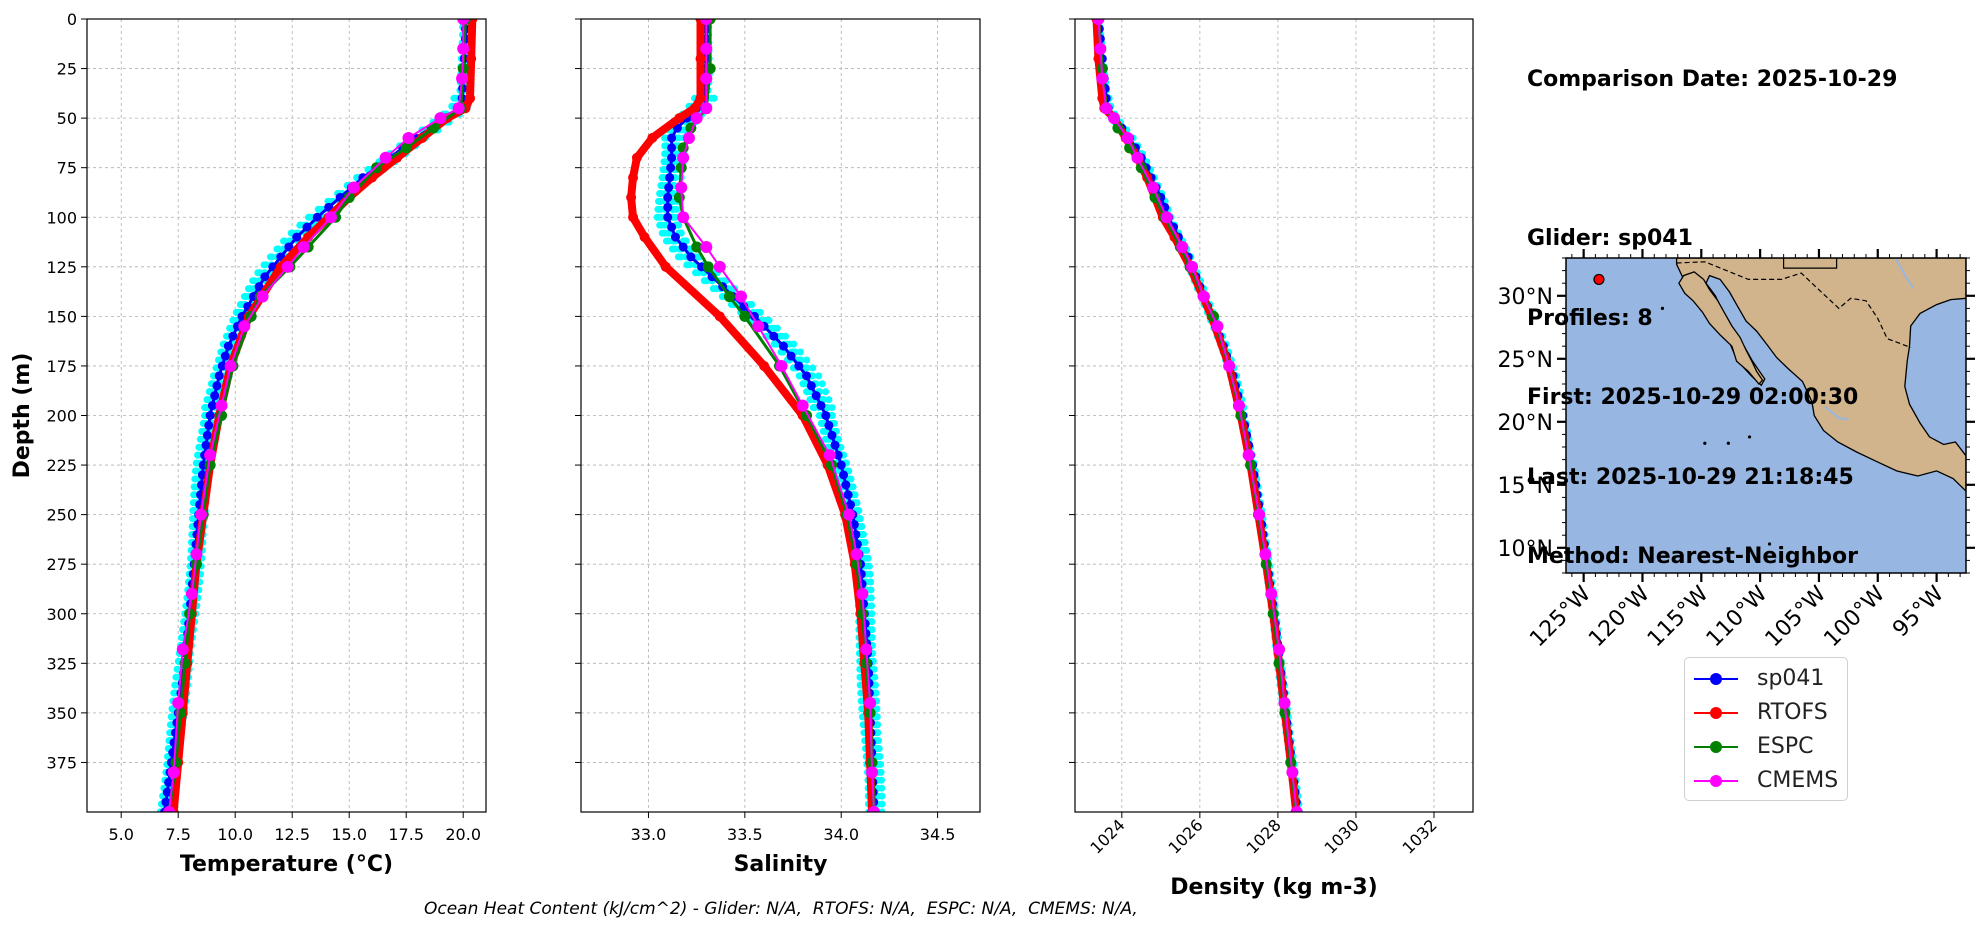 The width and height of the screenshot is (1978, 934). What do you see at coordinates (1185, 836) in the screenshot?
I see `x-tick-label: 1026` at bounding box center [1185, 836].